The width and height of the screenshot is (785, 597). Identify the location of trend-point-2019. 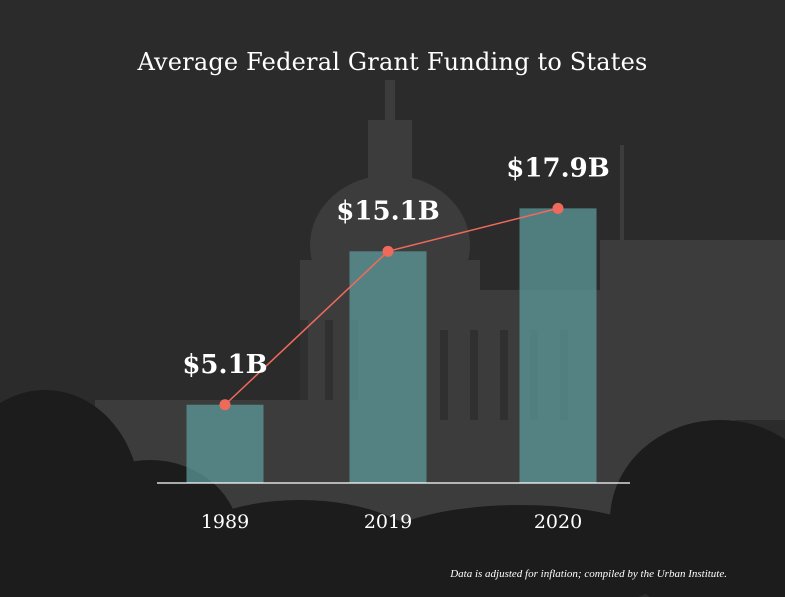
(388, 251).